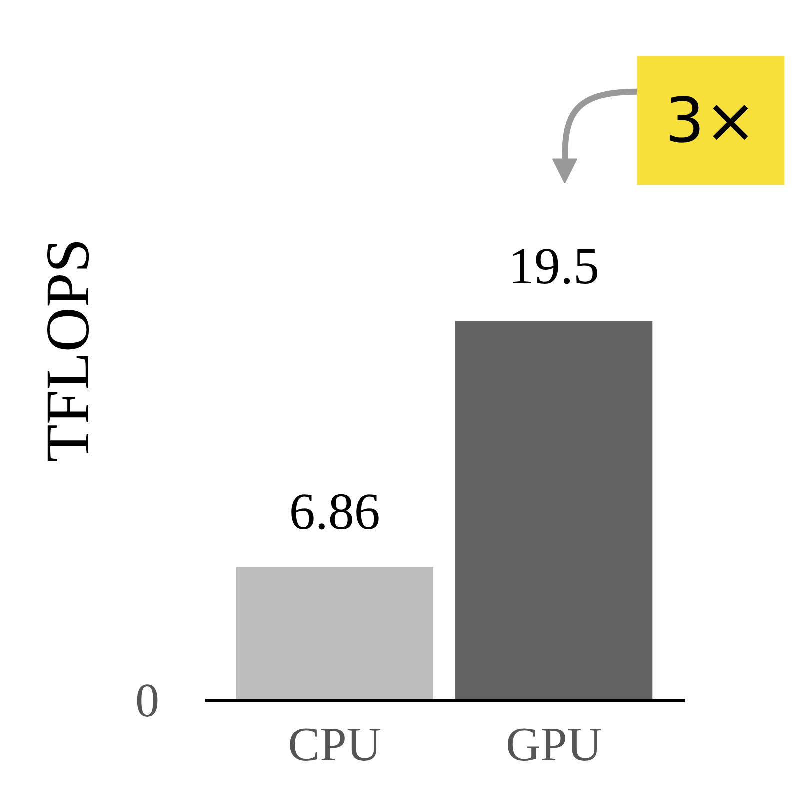 This screenshot has height=797, width=799. What do you see at coordinates (335, 745) in the screenshot?
I see `x-tick-label: CPU` at bounding box center [335, 745].